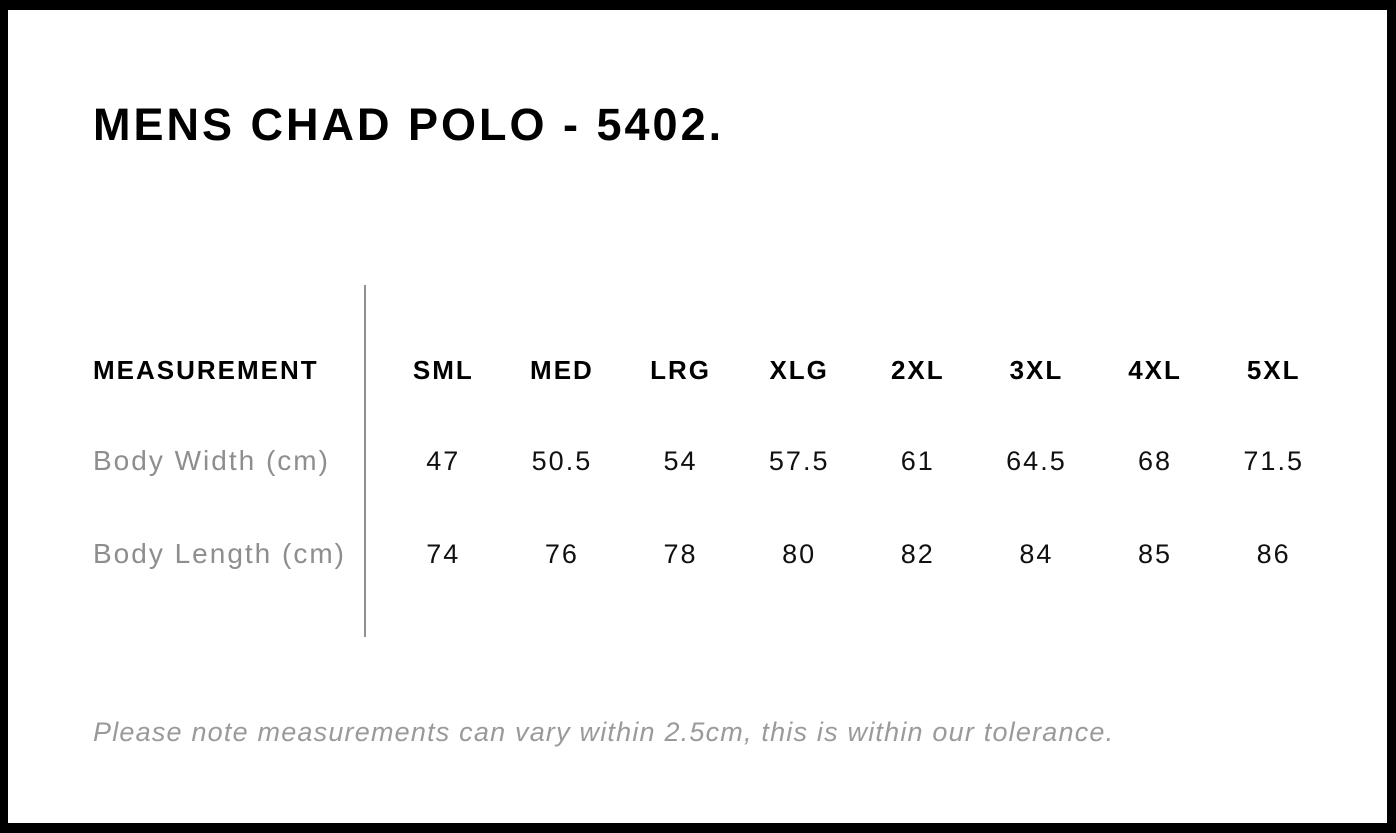 This screenshot has width=1396, height=833. What do you see at coordinates (1155, 553) in the screenshot?
I see `body-length-value-4xl: 85` at bounding box center [1155, 553].